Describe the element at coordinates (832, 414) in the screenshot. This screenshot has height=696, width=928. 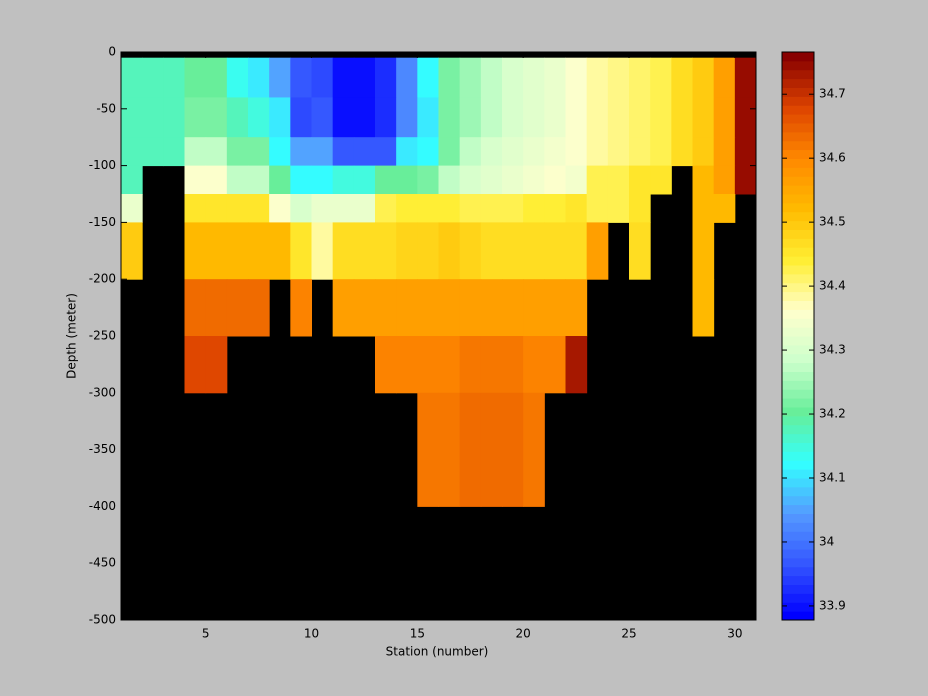
I see `colorbar-tick-label: 34.2` at that location.